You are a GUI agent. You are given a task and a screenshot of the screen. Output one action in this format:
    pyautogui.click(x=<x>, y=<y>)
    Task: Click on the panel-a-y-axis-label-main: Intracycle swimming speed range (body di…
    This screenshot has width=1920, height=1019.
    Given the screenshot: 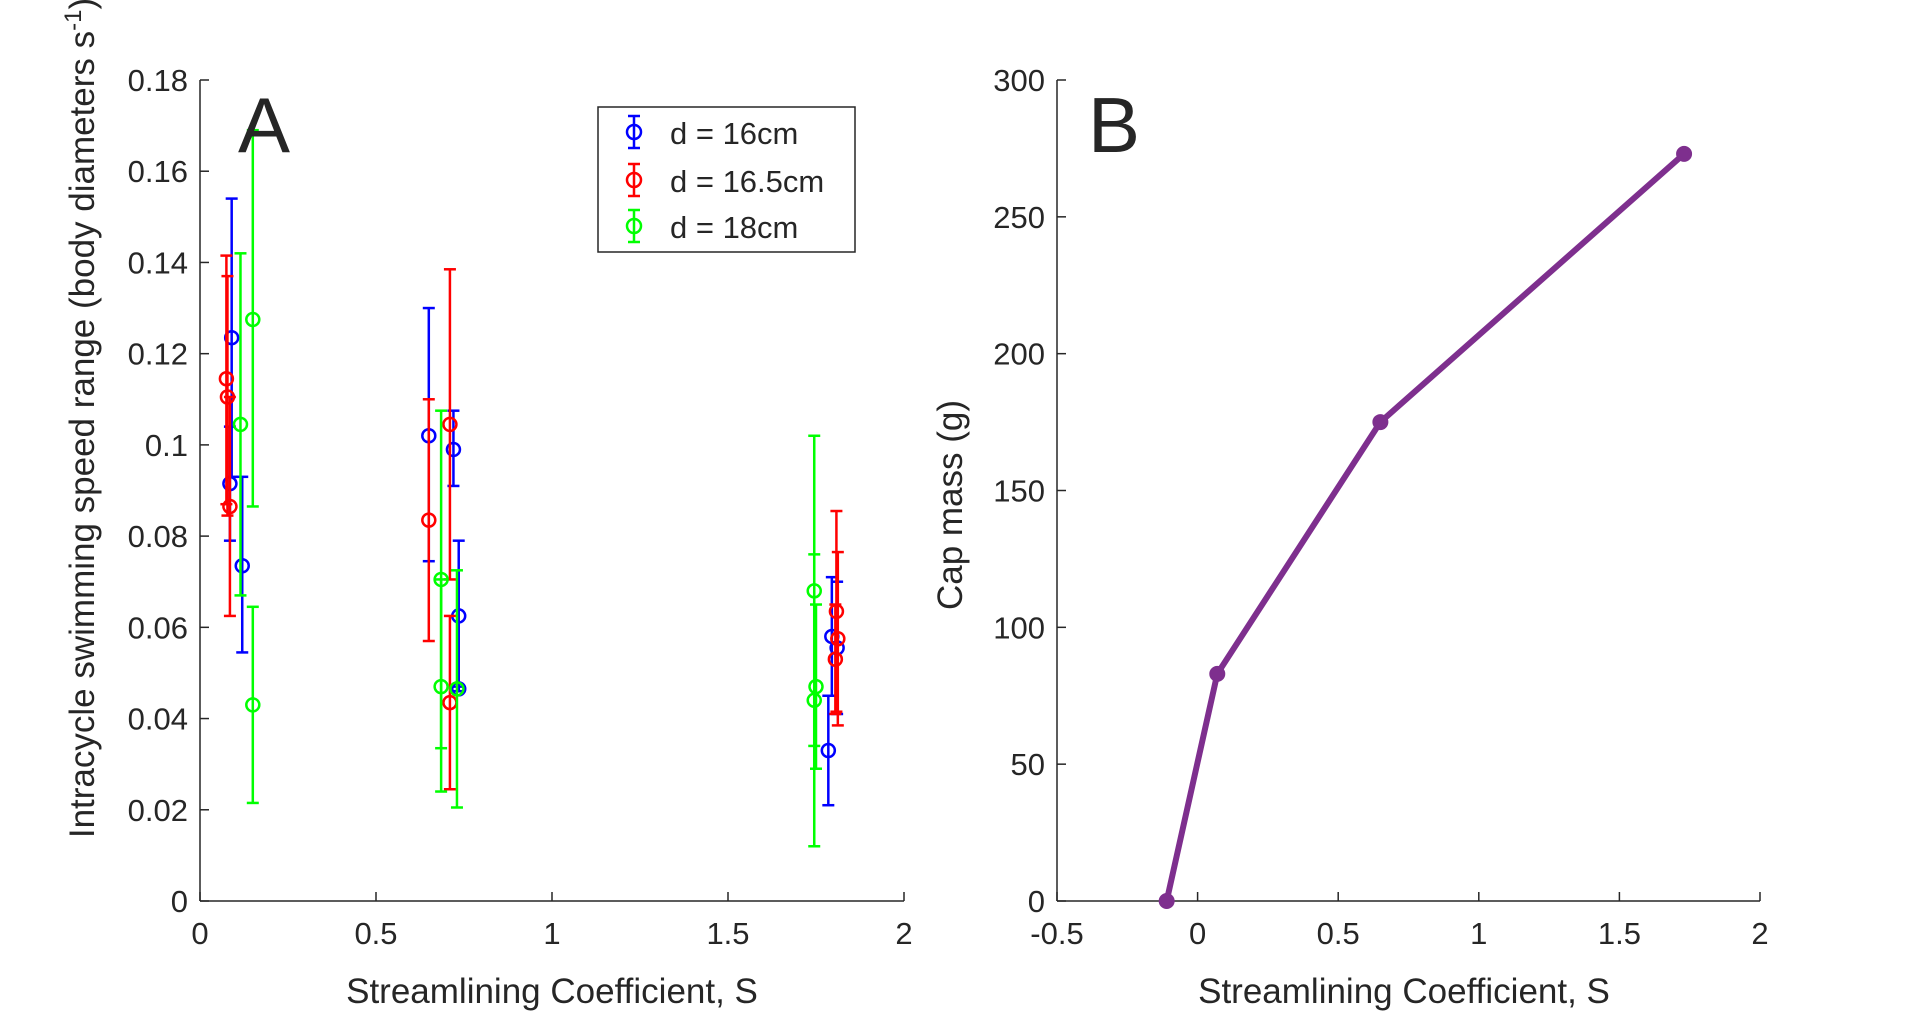 What is the action you would take?
    pyautogui.click(x=82, y=434)
    